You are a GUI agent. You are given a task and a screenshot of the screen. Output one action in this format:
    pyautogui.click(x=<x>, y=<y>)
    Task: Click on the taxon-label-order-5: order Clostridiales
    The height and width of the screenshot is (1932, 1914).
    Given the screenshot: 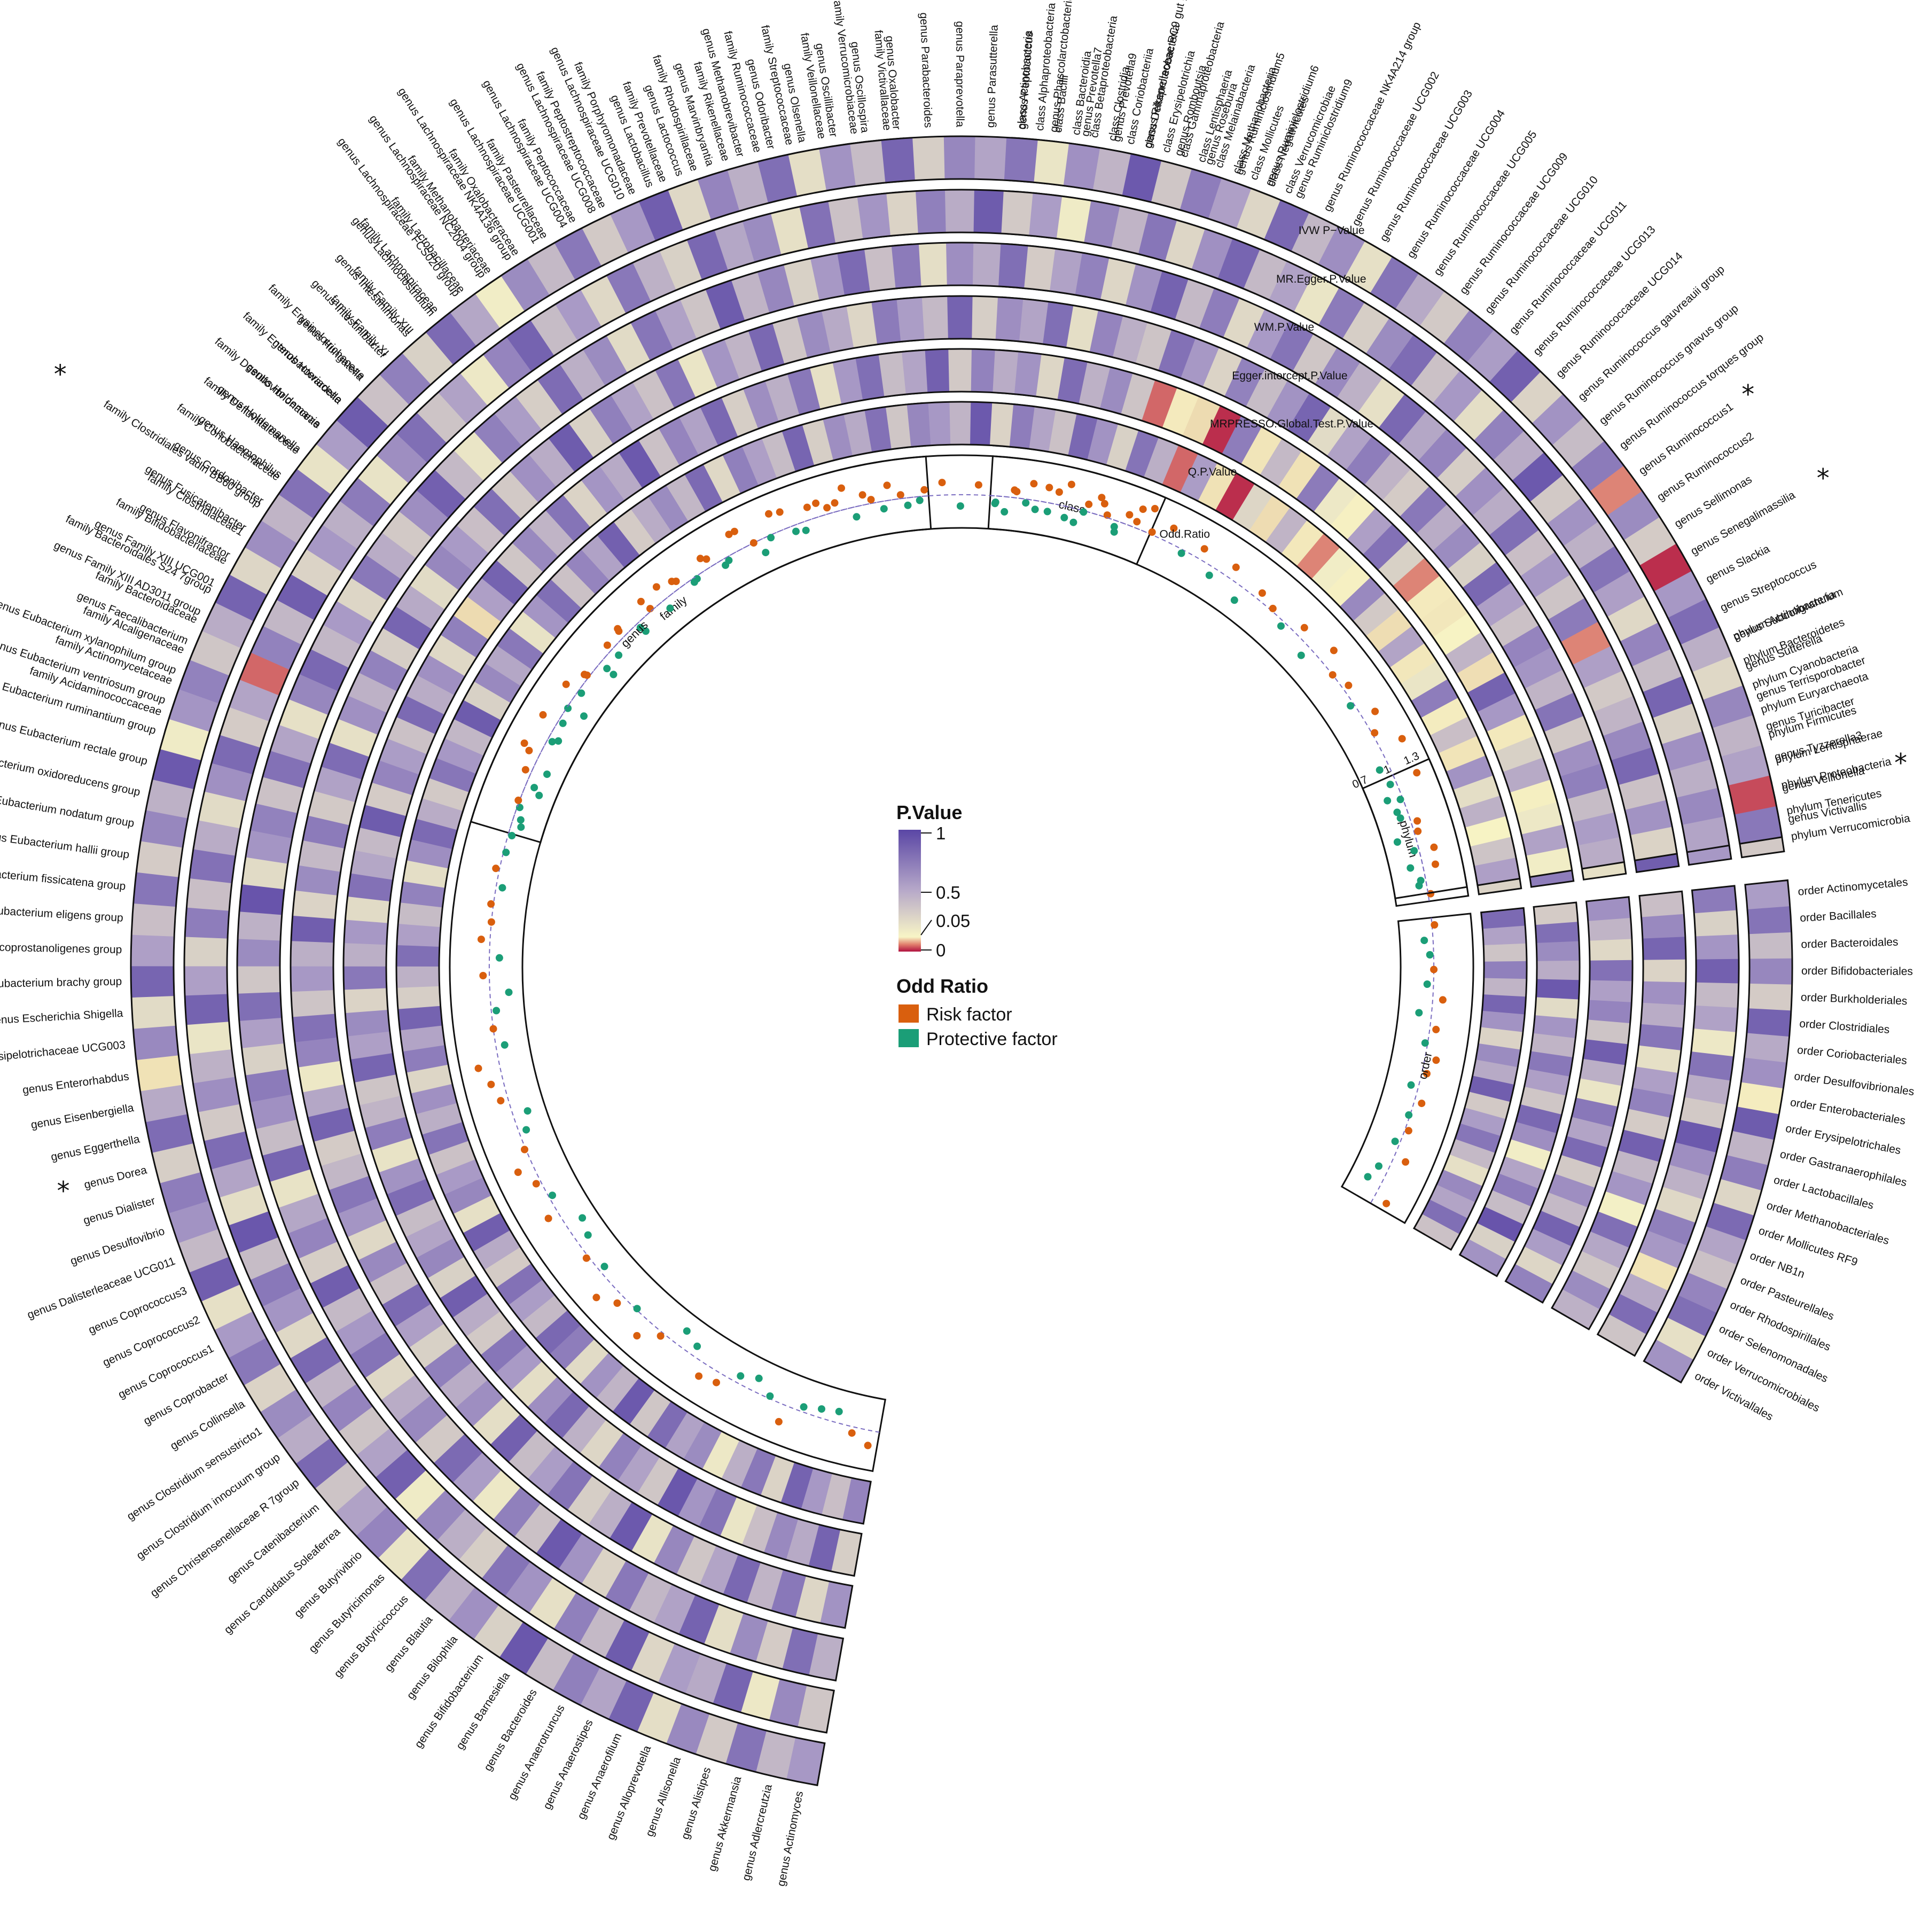 What is the action you would take?
    pyautogui.click(x=1845, y=1026)
    